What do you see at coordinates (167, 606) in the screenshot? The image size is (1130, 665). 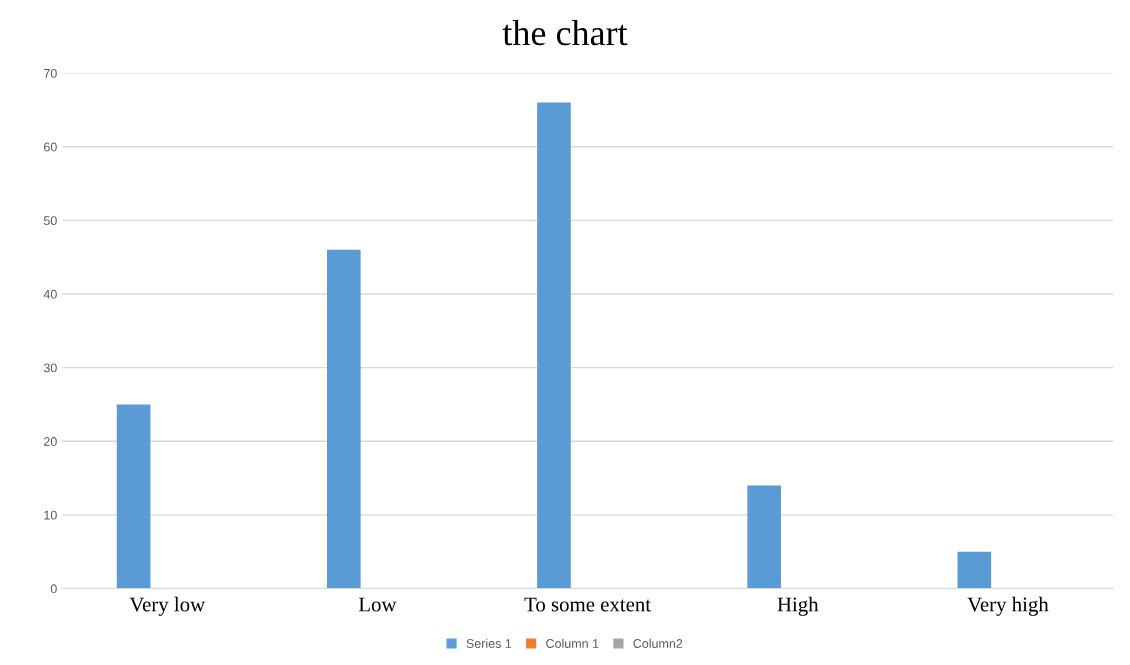 I see `x-tick-label: Very low` at bounding box center [167, 606].